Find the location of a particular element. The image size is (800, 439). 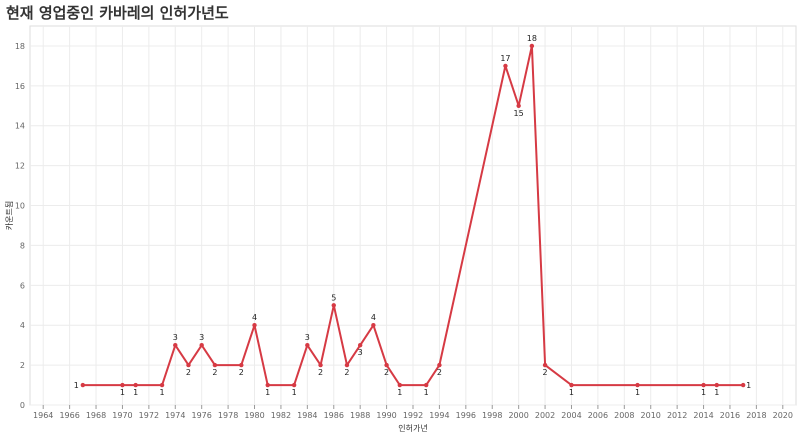

x-axis-title: 인허가년 is located at coordinates (412, 428).